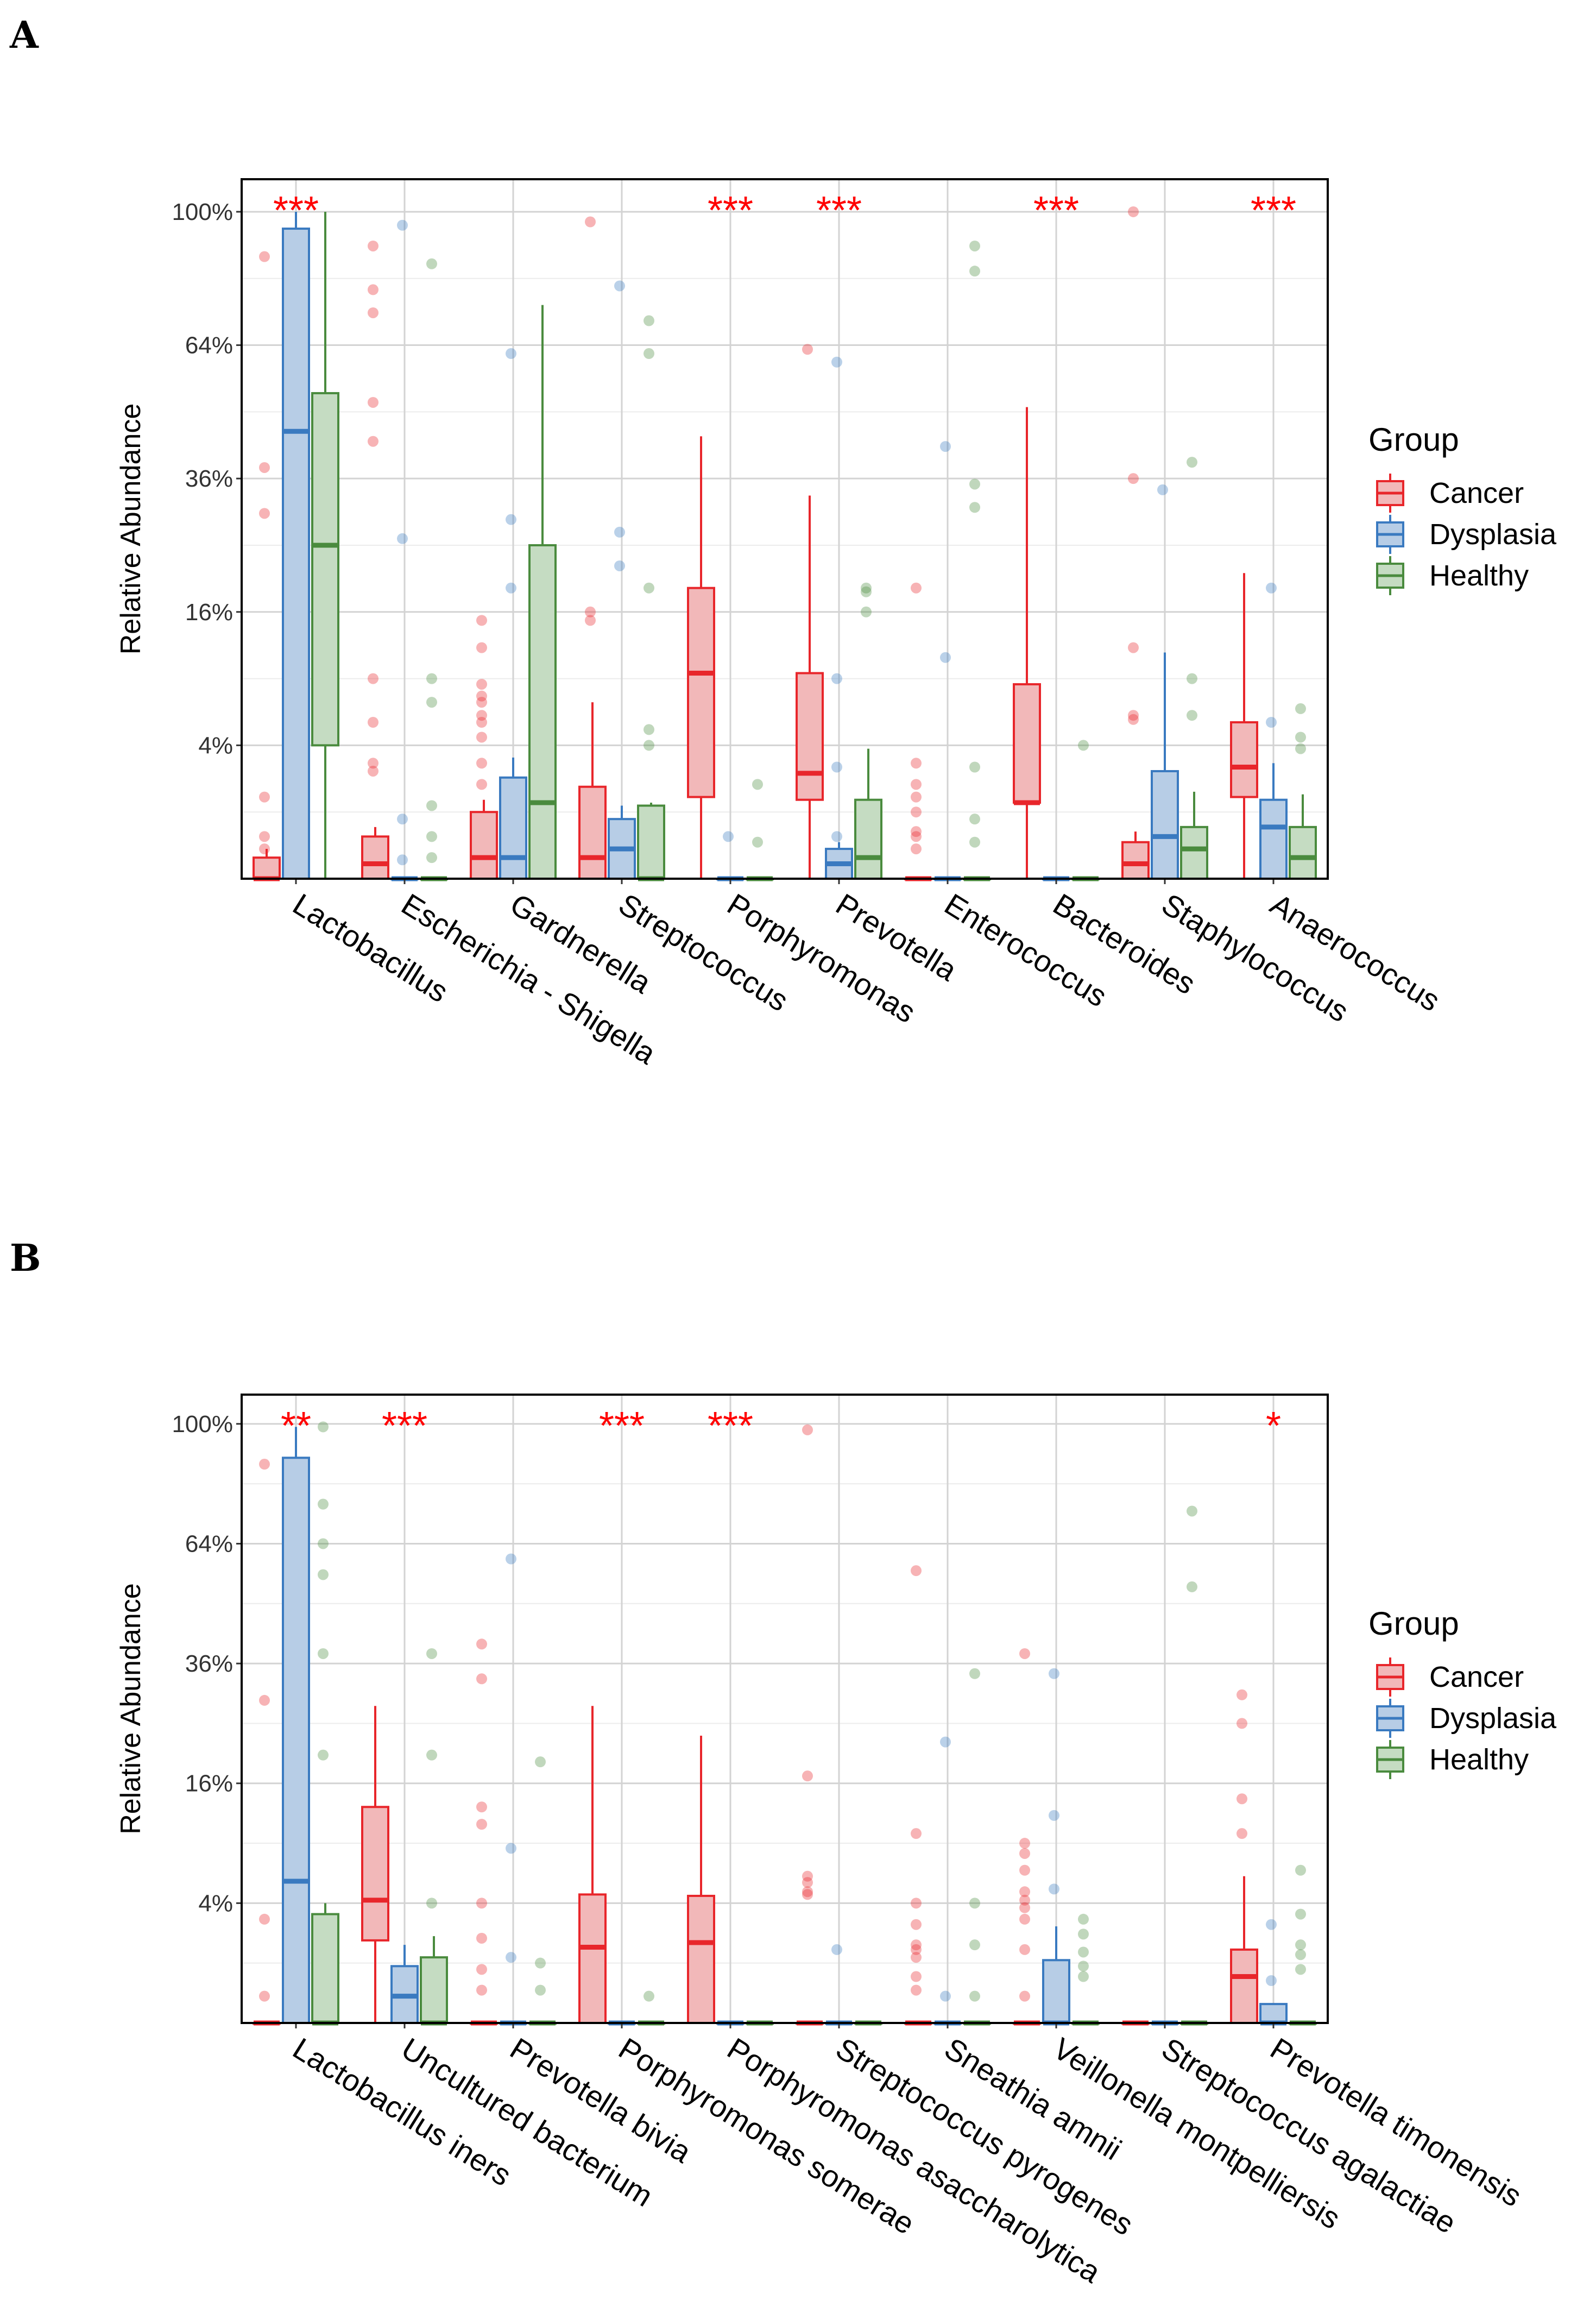  Describe the element at coordinates (1164, 543) in the screenshot. I see `category-staphylococcus` at that location.